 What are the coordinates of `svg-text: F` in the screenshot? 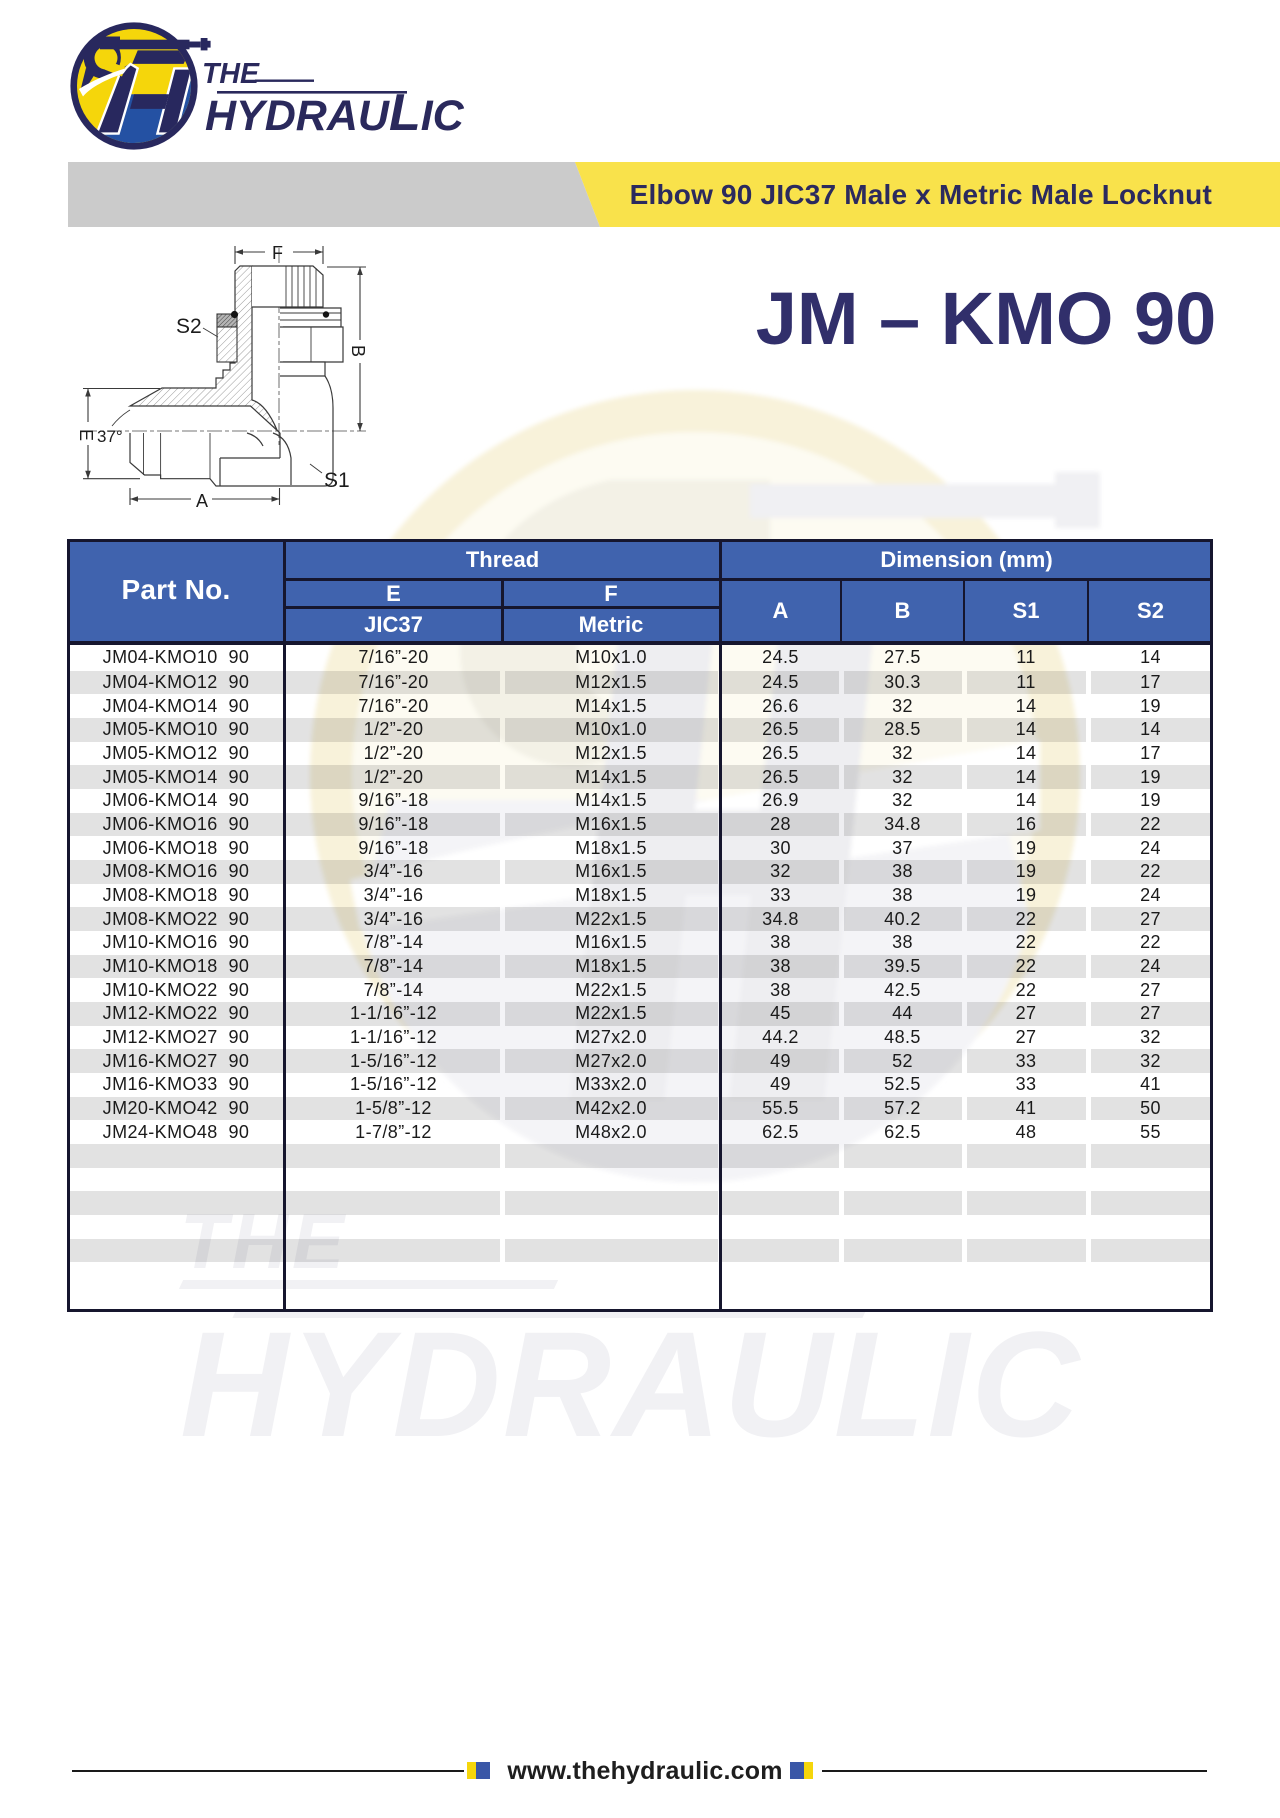 It's located at (277, 253).